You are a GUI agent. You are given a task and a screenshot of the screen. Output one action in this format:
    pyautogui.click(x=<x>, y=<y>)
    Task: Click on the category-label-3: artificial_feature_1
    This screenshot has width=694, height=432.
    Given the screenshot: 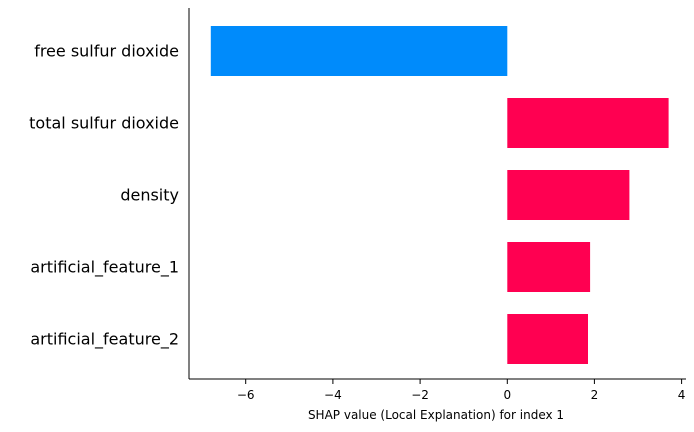 What is the action you would take?
    pyautogui.click(x=104, y=268)
    